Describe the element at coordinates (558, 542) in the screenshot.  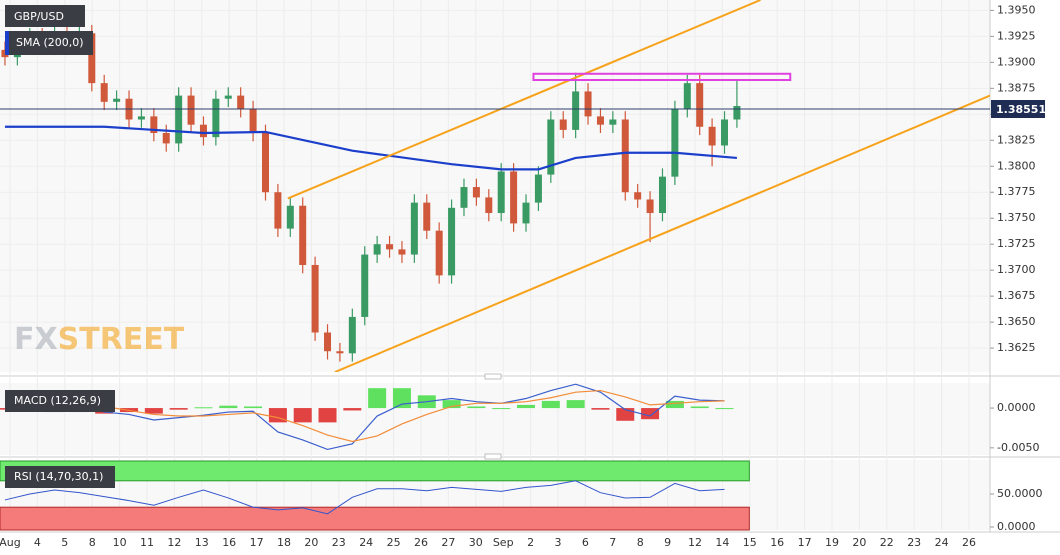
I see `x-tick-label: 3` at that location.